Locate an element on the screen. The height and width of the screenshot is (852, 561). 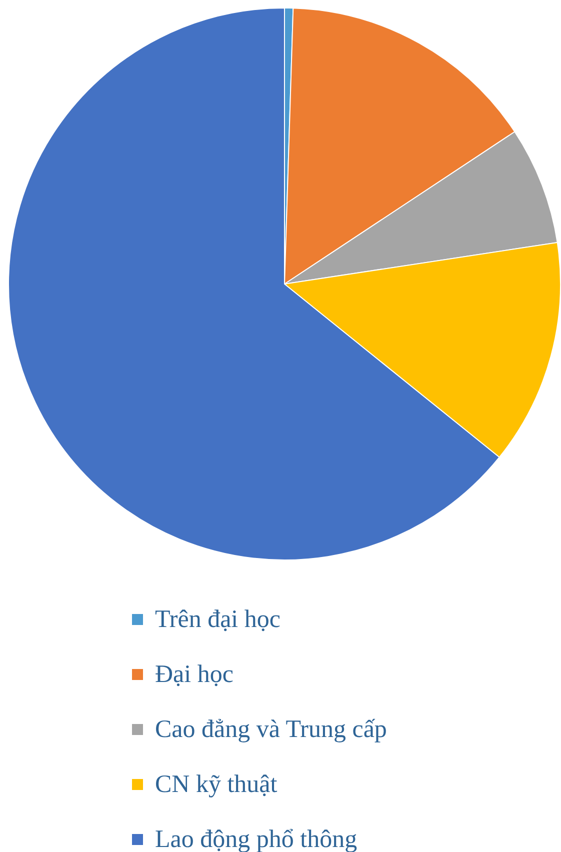
legend-label: CN kỹ thuật is located at coordinates (216, 784).